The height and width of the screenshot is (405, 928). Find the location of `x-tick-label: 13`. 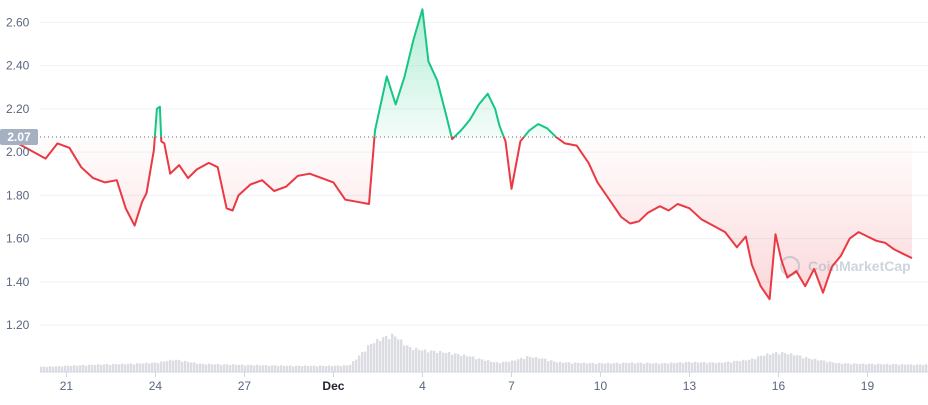

x-tick-label: 13 is located at coordinates (690, 386).